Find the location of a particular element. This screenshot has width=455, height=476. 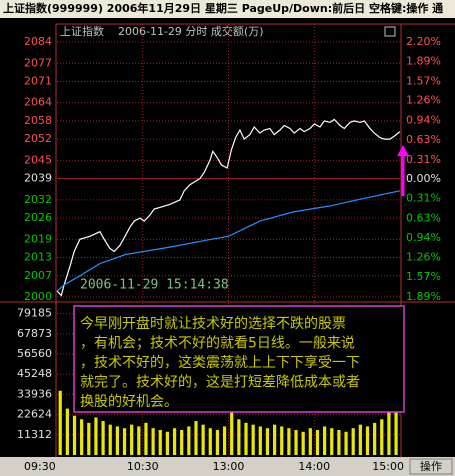

y-tick-label: 2052 is located at coordinates (38, 138).